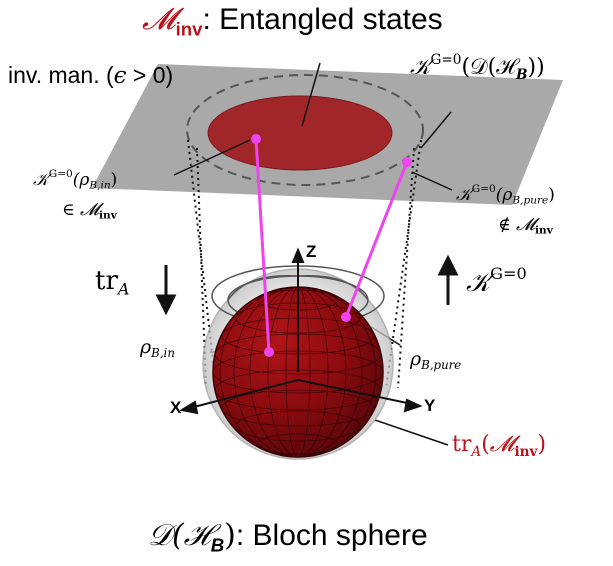  Describe the element at coordinates (179, 535) in the screenshot. I see `bloch-sphere-symbol: 𝒟(ℋ` at that location.